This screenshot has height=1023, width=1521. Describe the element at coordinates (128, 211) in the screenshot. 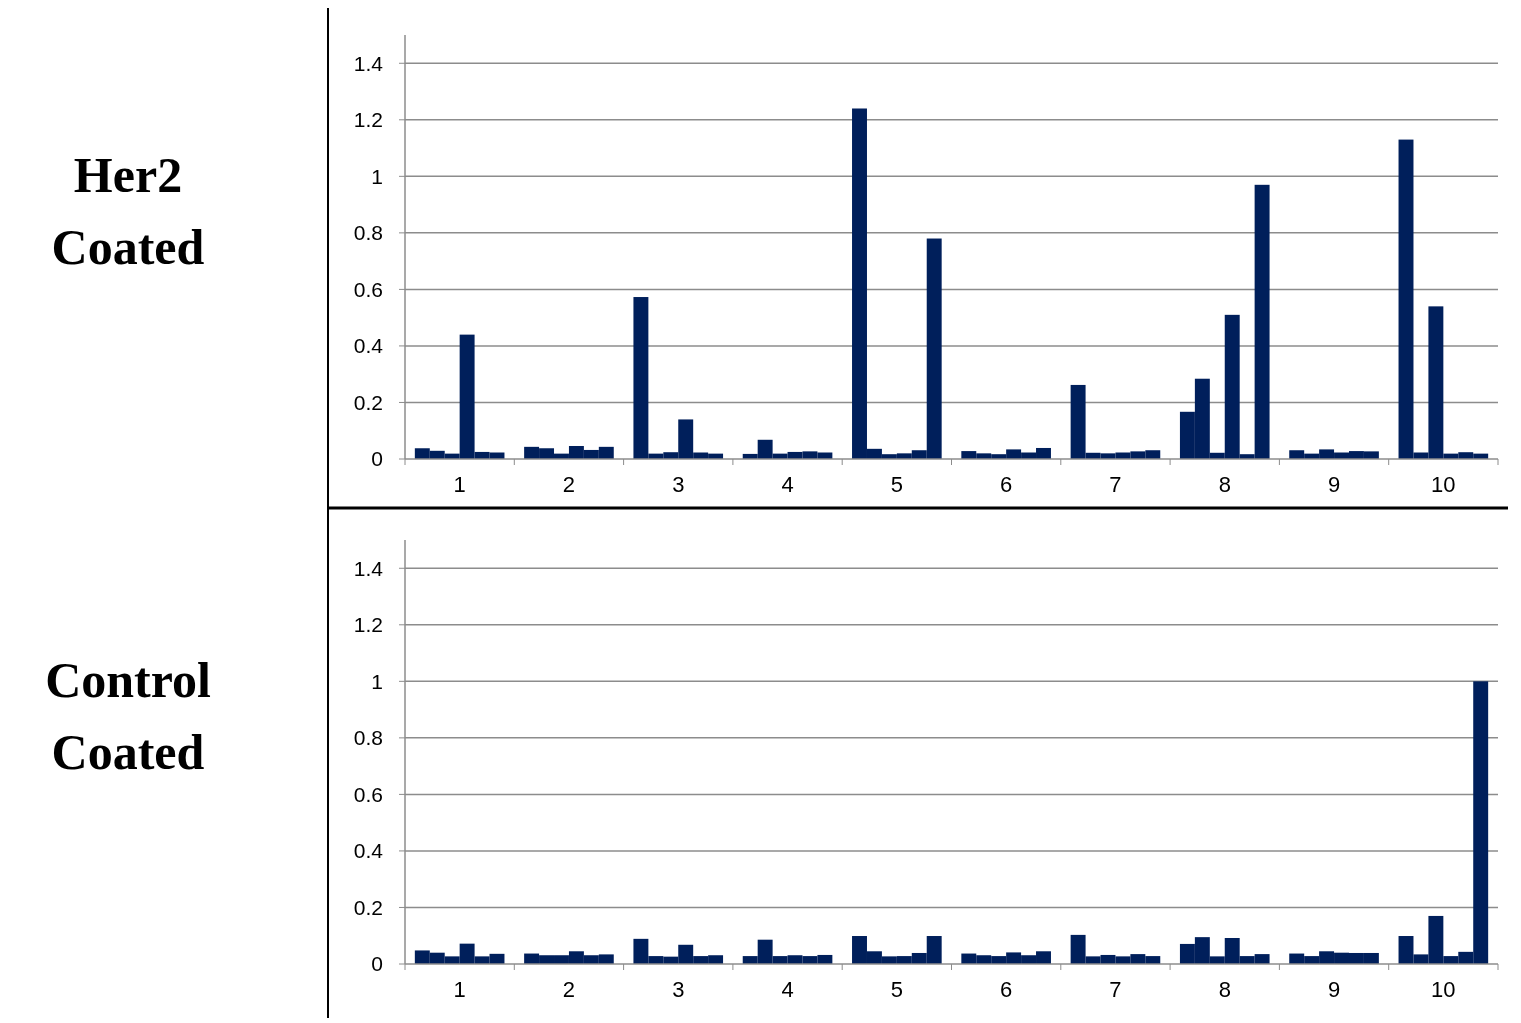

I see `text: Her2 Coated` at that location.